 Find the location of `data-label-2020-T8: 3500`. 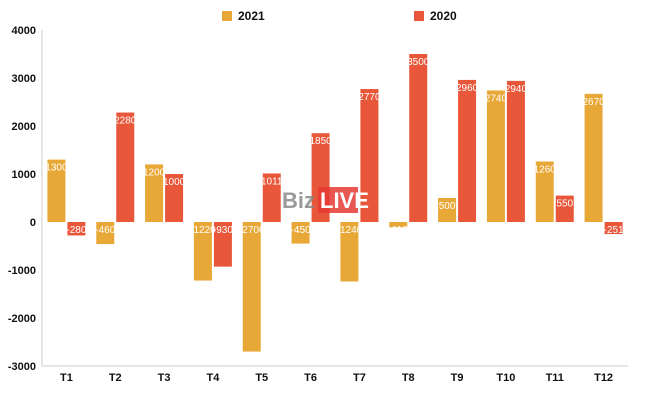

data-label-2020-T8: 3500 is located at coordinates (418, 62).